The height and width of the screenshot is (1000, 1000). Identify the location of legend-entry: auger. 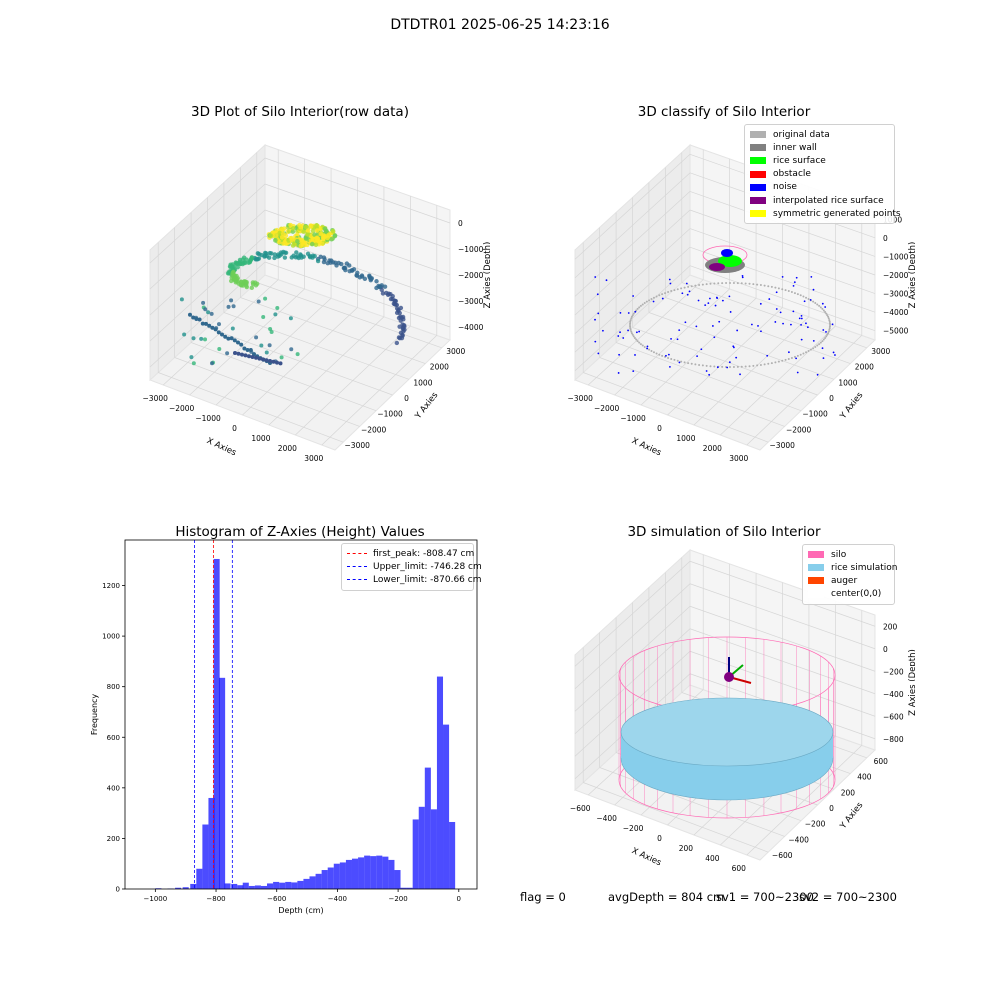
(848, 580).